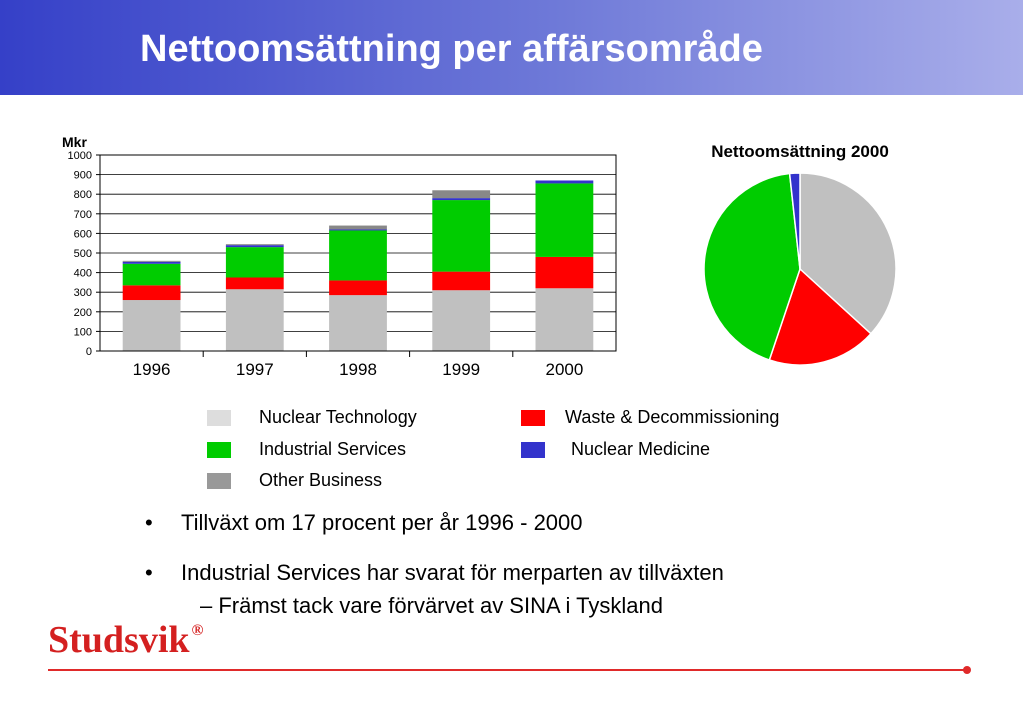 Image resolution: width=1023 pixels, height=708 pixels. Describe the element at coordinates (83, 332) in the screenshot. I see `y-tick-label: 100` at that location.